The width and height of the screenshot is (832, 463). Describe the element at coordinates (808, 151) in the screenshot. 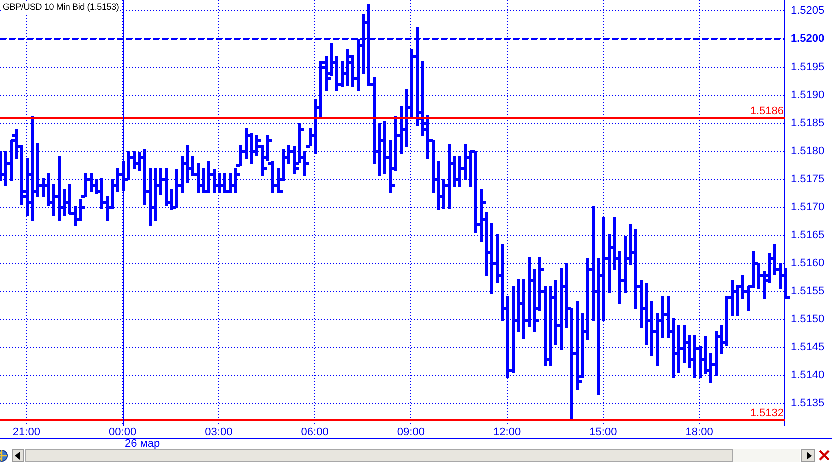

I see `y-tick-label: 1.5180` at that location.